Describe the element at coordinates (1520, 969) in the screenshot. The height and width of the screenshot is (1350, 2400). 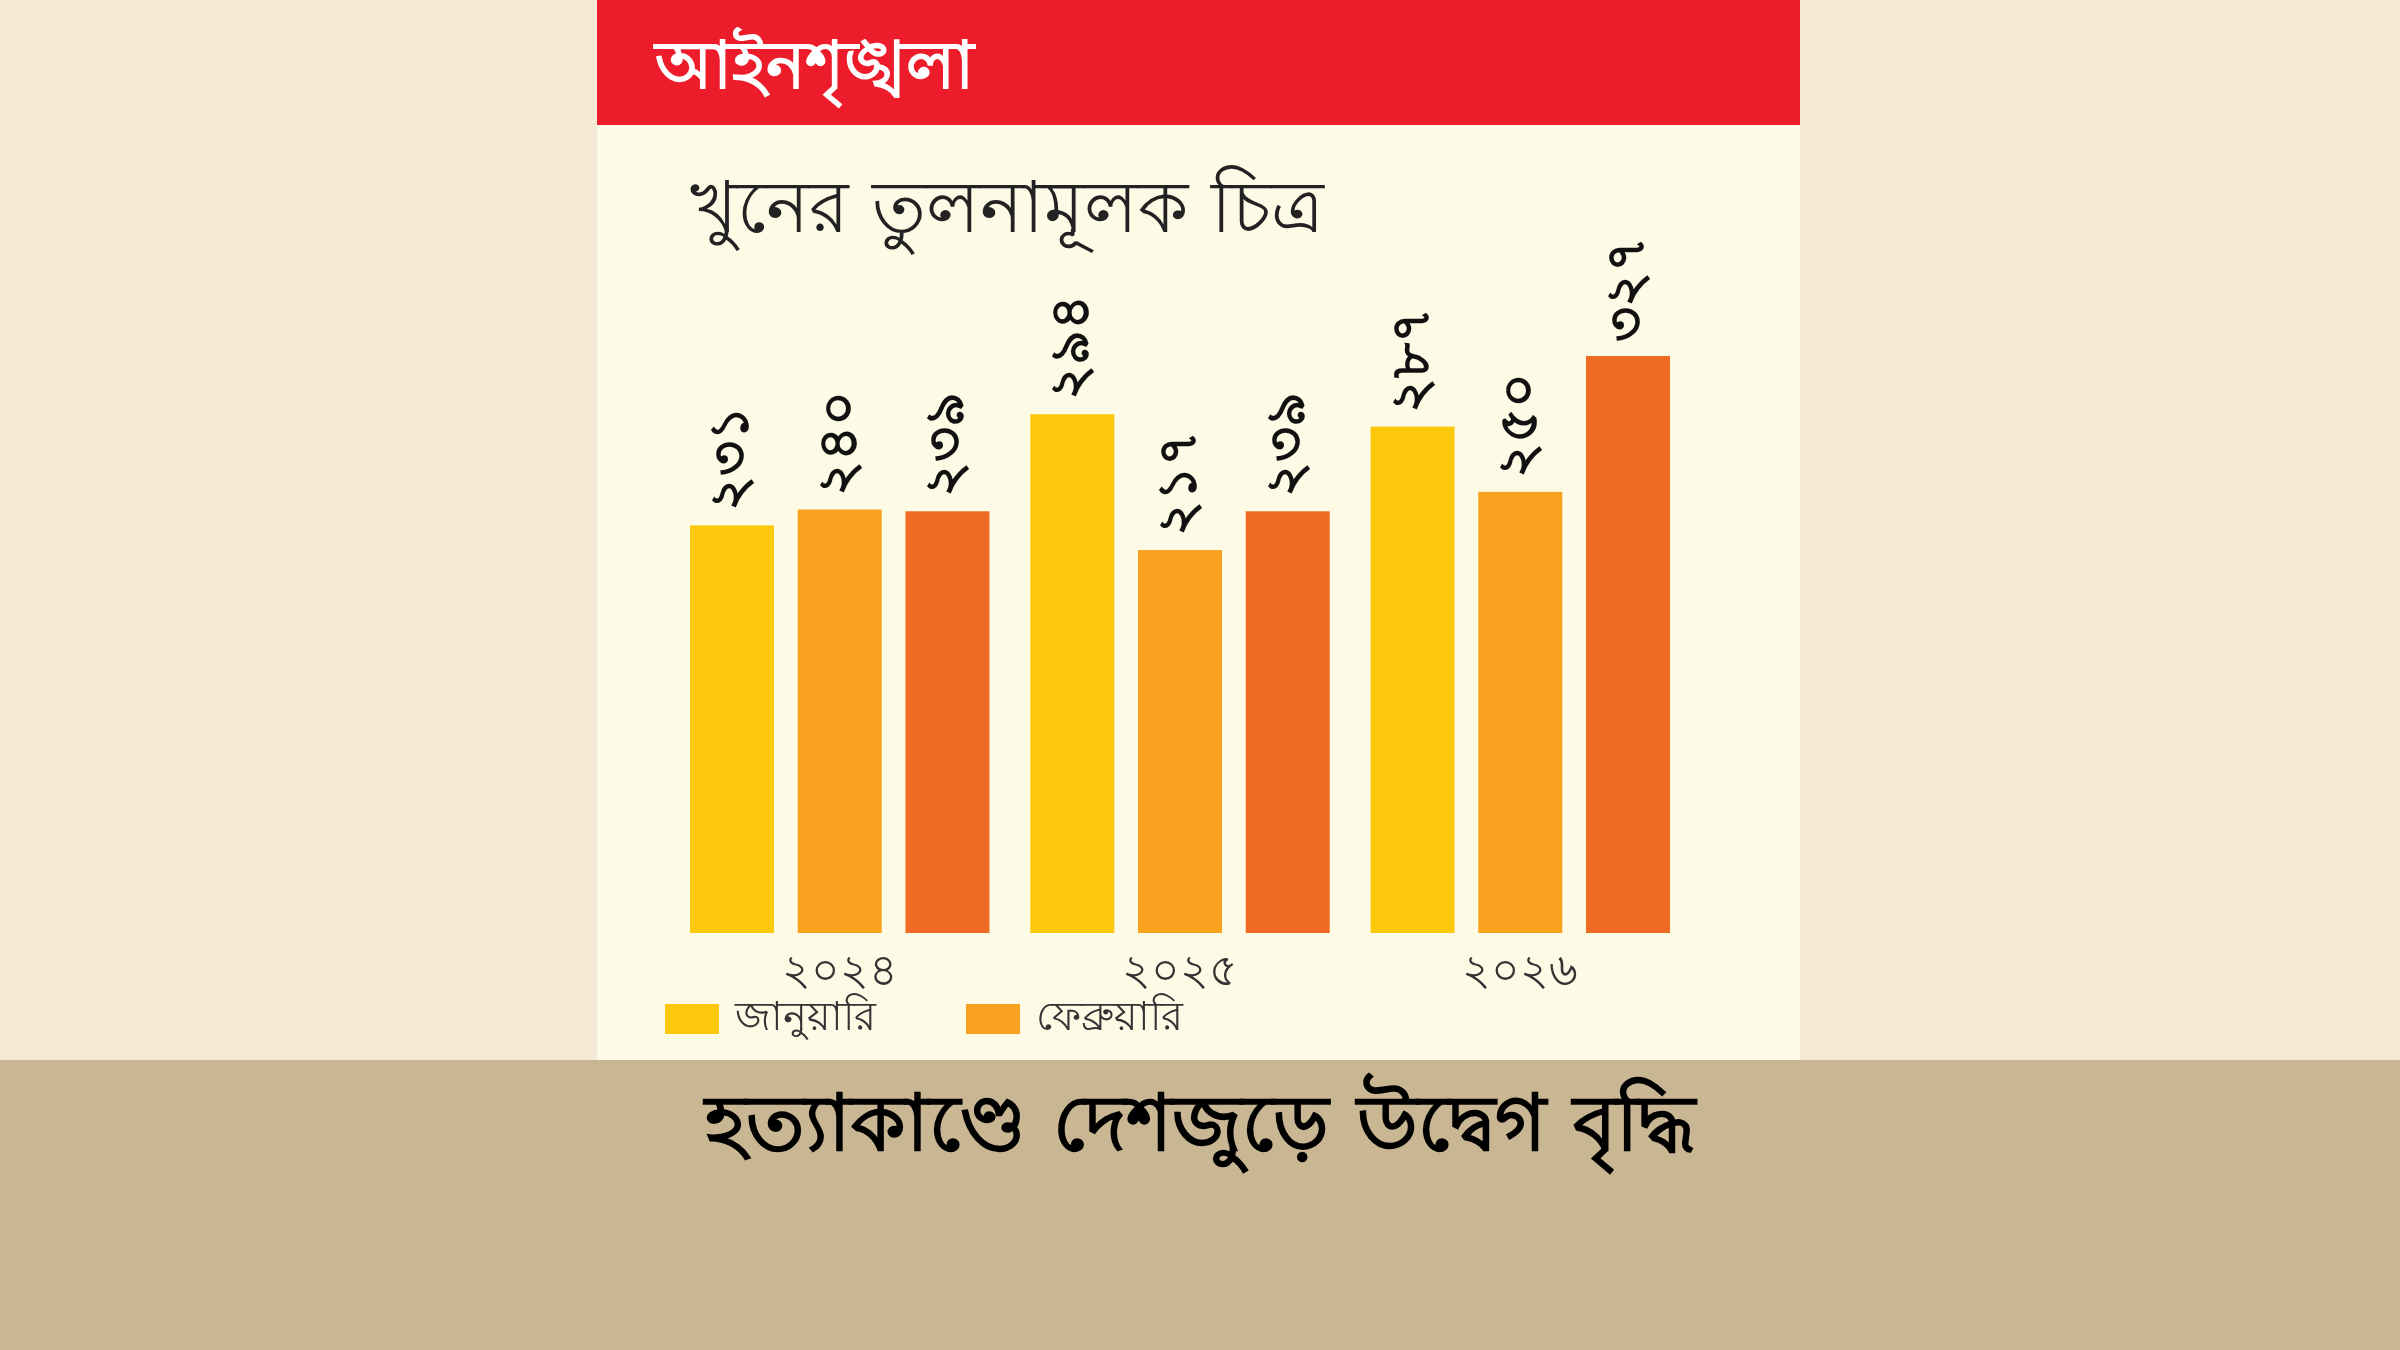
I see `x-tick-label: ২০২৬` at that location.